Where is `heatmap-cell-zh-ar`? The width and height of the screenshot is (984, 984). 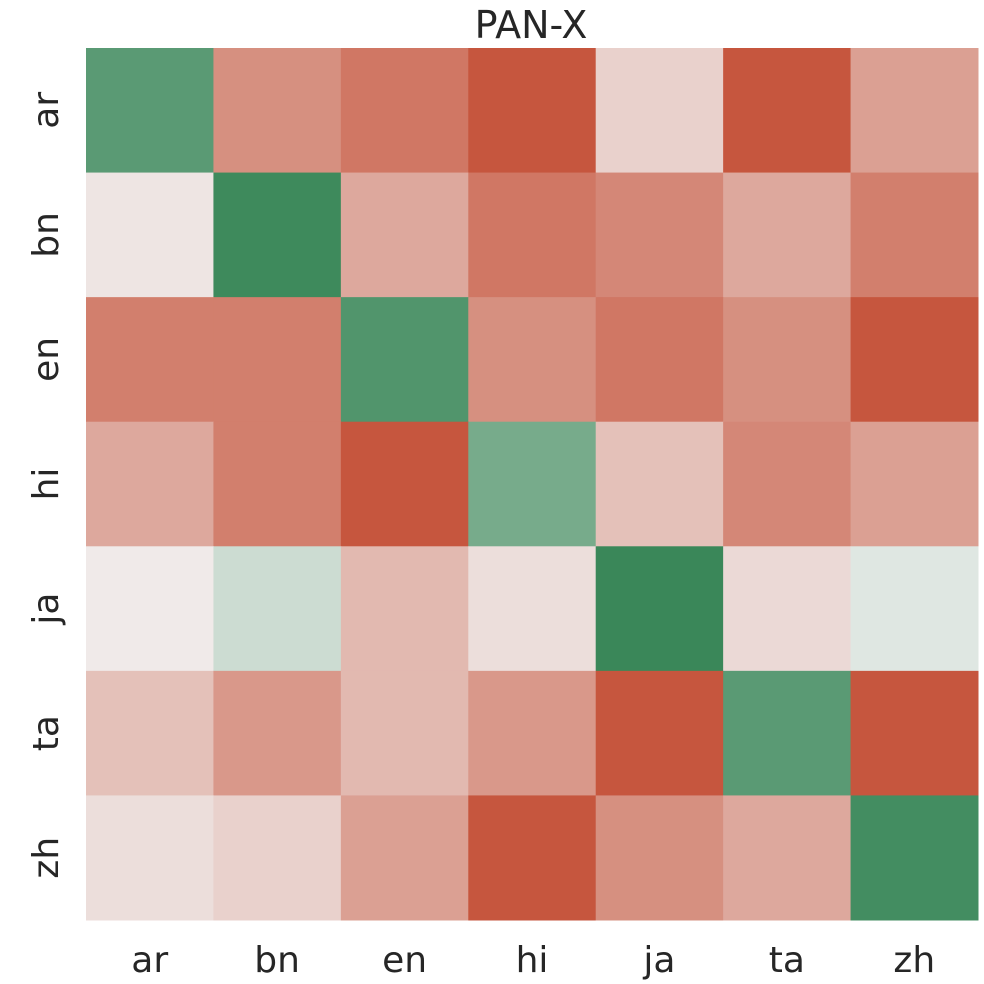
heatmap-cell-zh-ar is located at coordinates (150, 858).